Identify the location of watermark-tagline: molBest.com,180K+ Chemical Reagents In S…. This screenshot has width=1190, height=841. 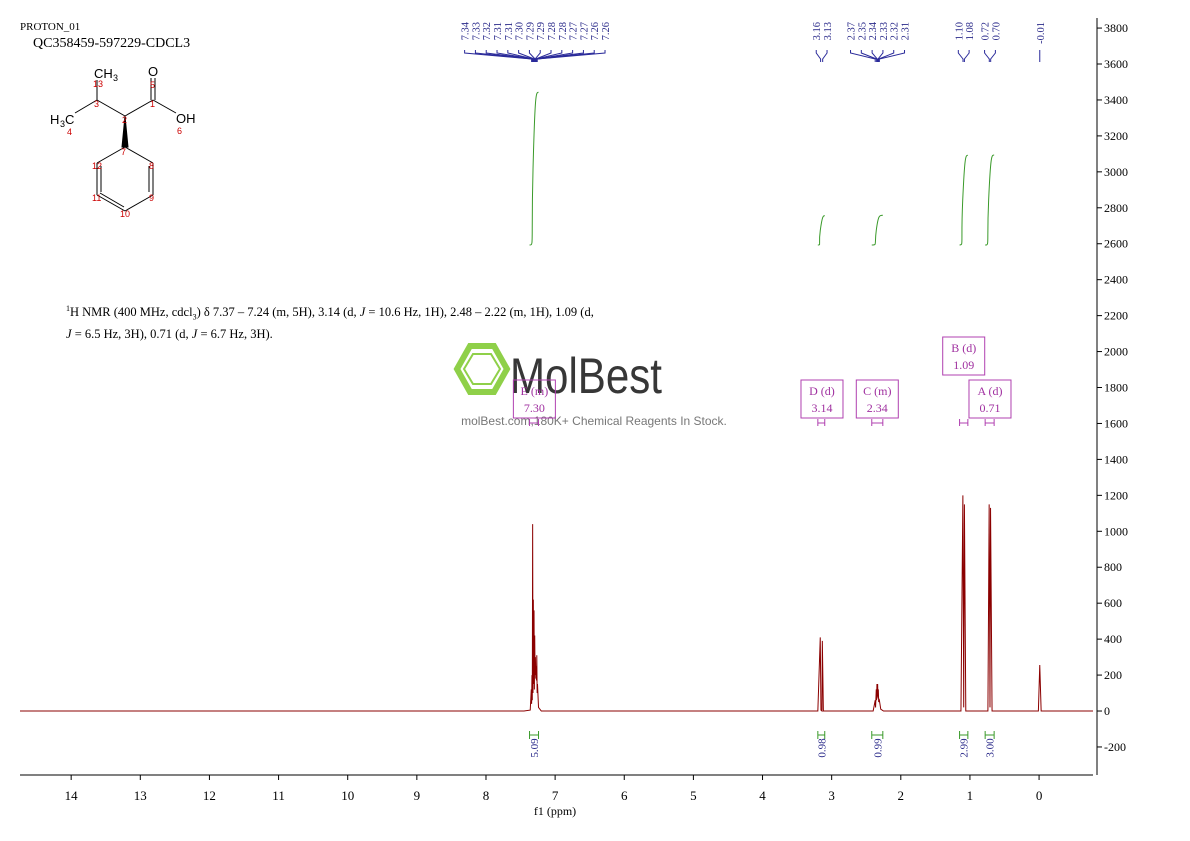
(594, 421).